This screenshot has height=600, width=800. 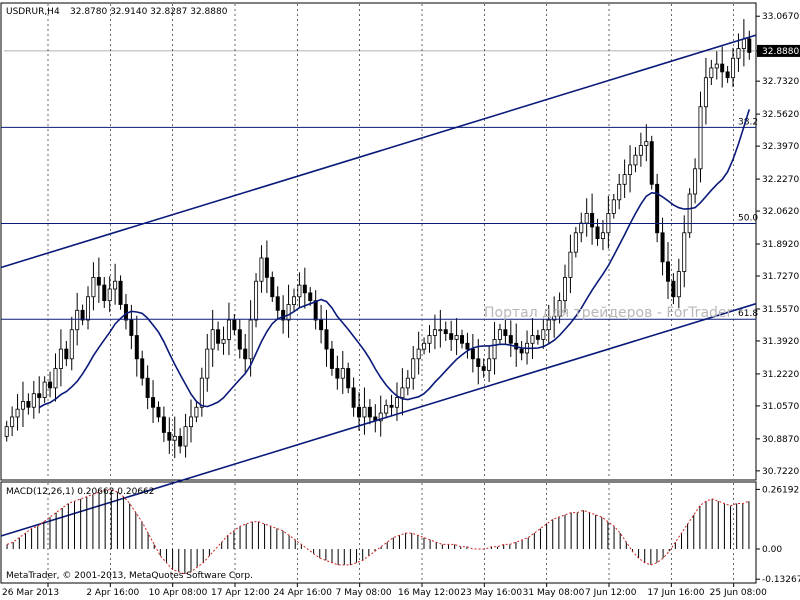 I want to click on price-tick-label: 31.3920, so click(x=780, y=342).